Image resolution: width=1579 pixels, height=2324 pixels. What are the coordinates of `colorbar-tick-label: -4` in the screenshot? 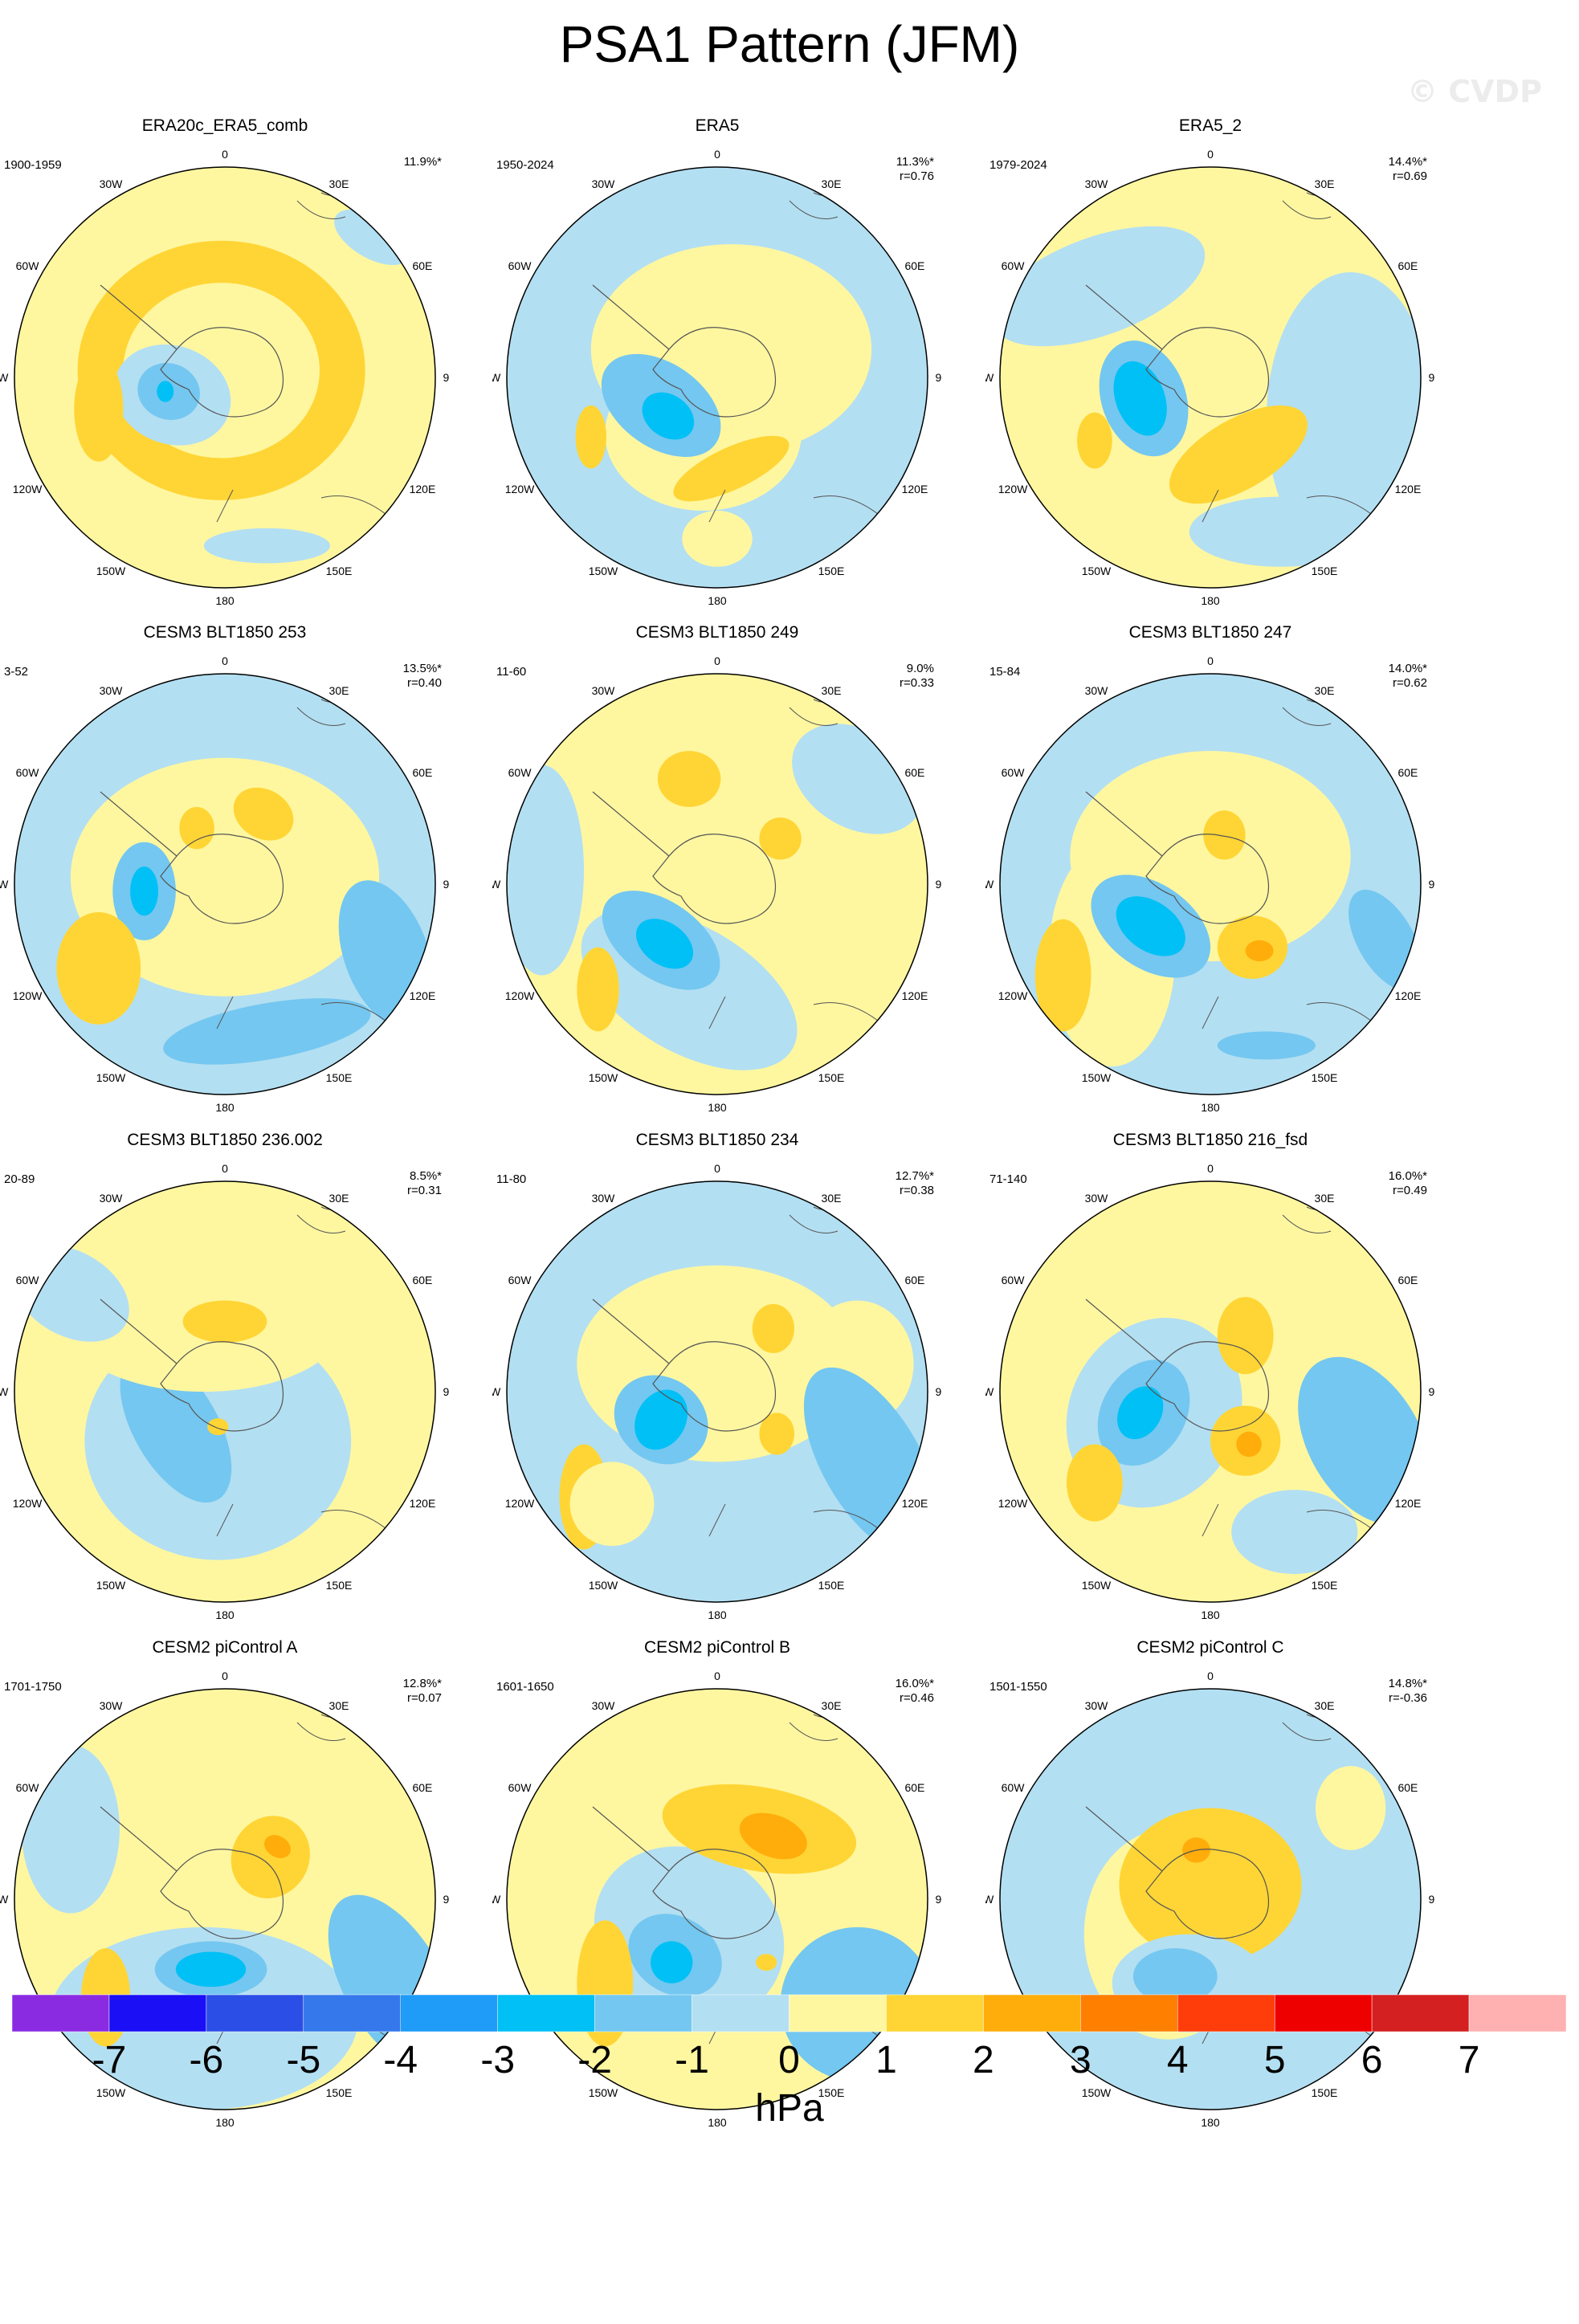 It's located at (400, 2060).